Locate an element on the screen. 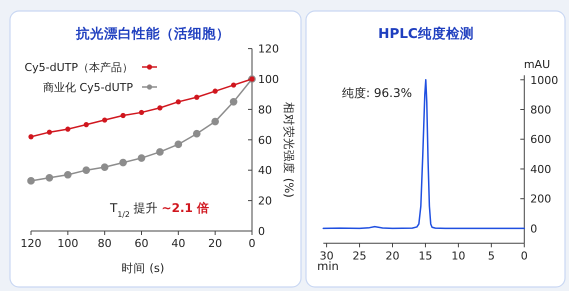  y-tick-label: 80 is located at coordinates (265, 109).